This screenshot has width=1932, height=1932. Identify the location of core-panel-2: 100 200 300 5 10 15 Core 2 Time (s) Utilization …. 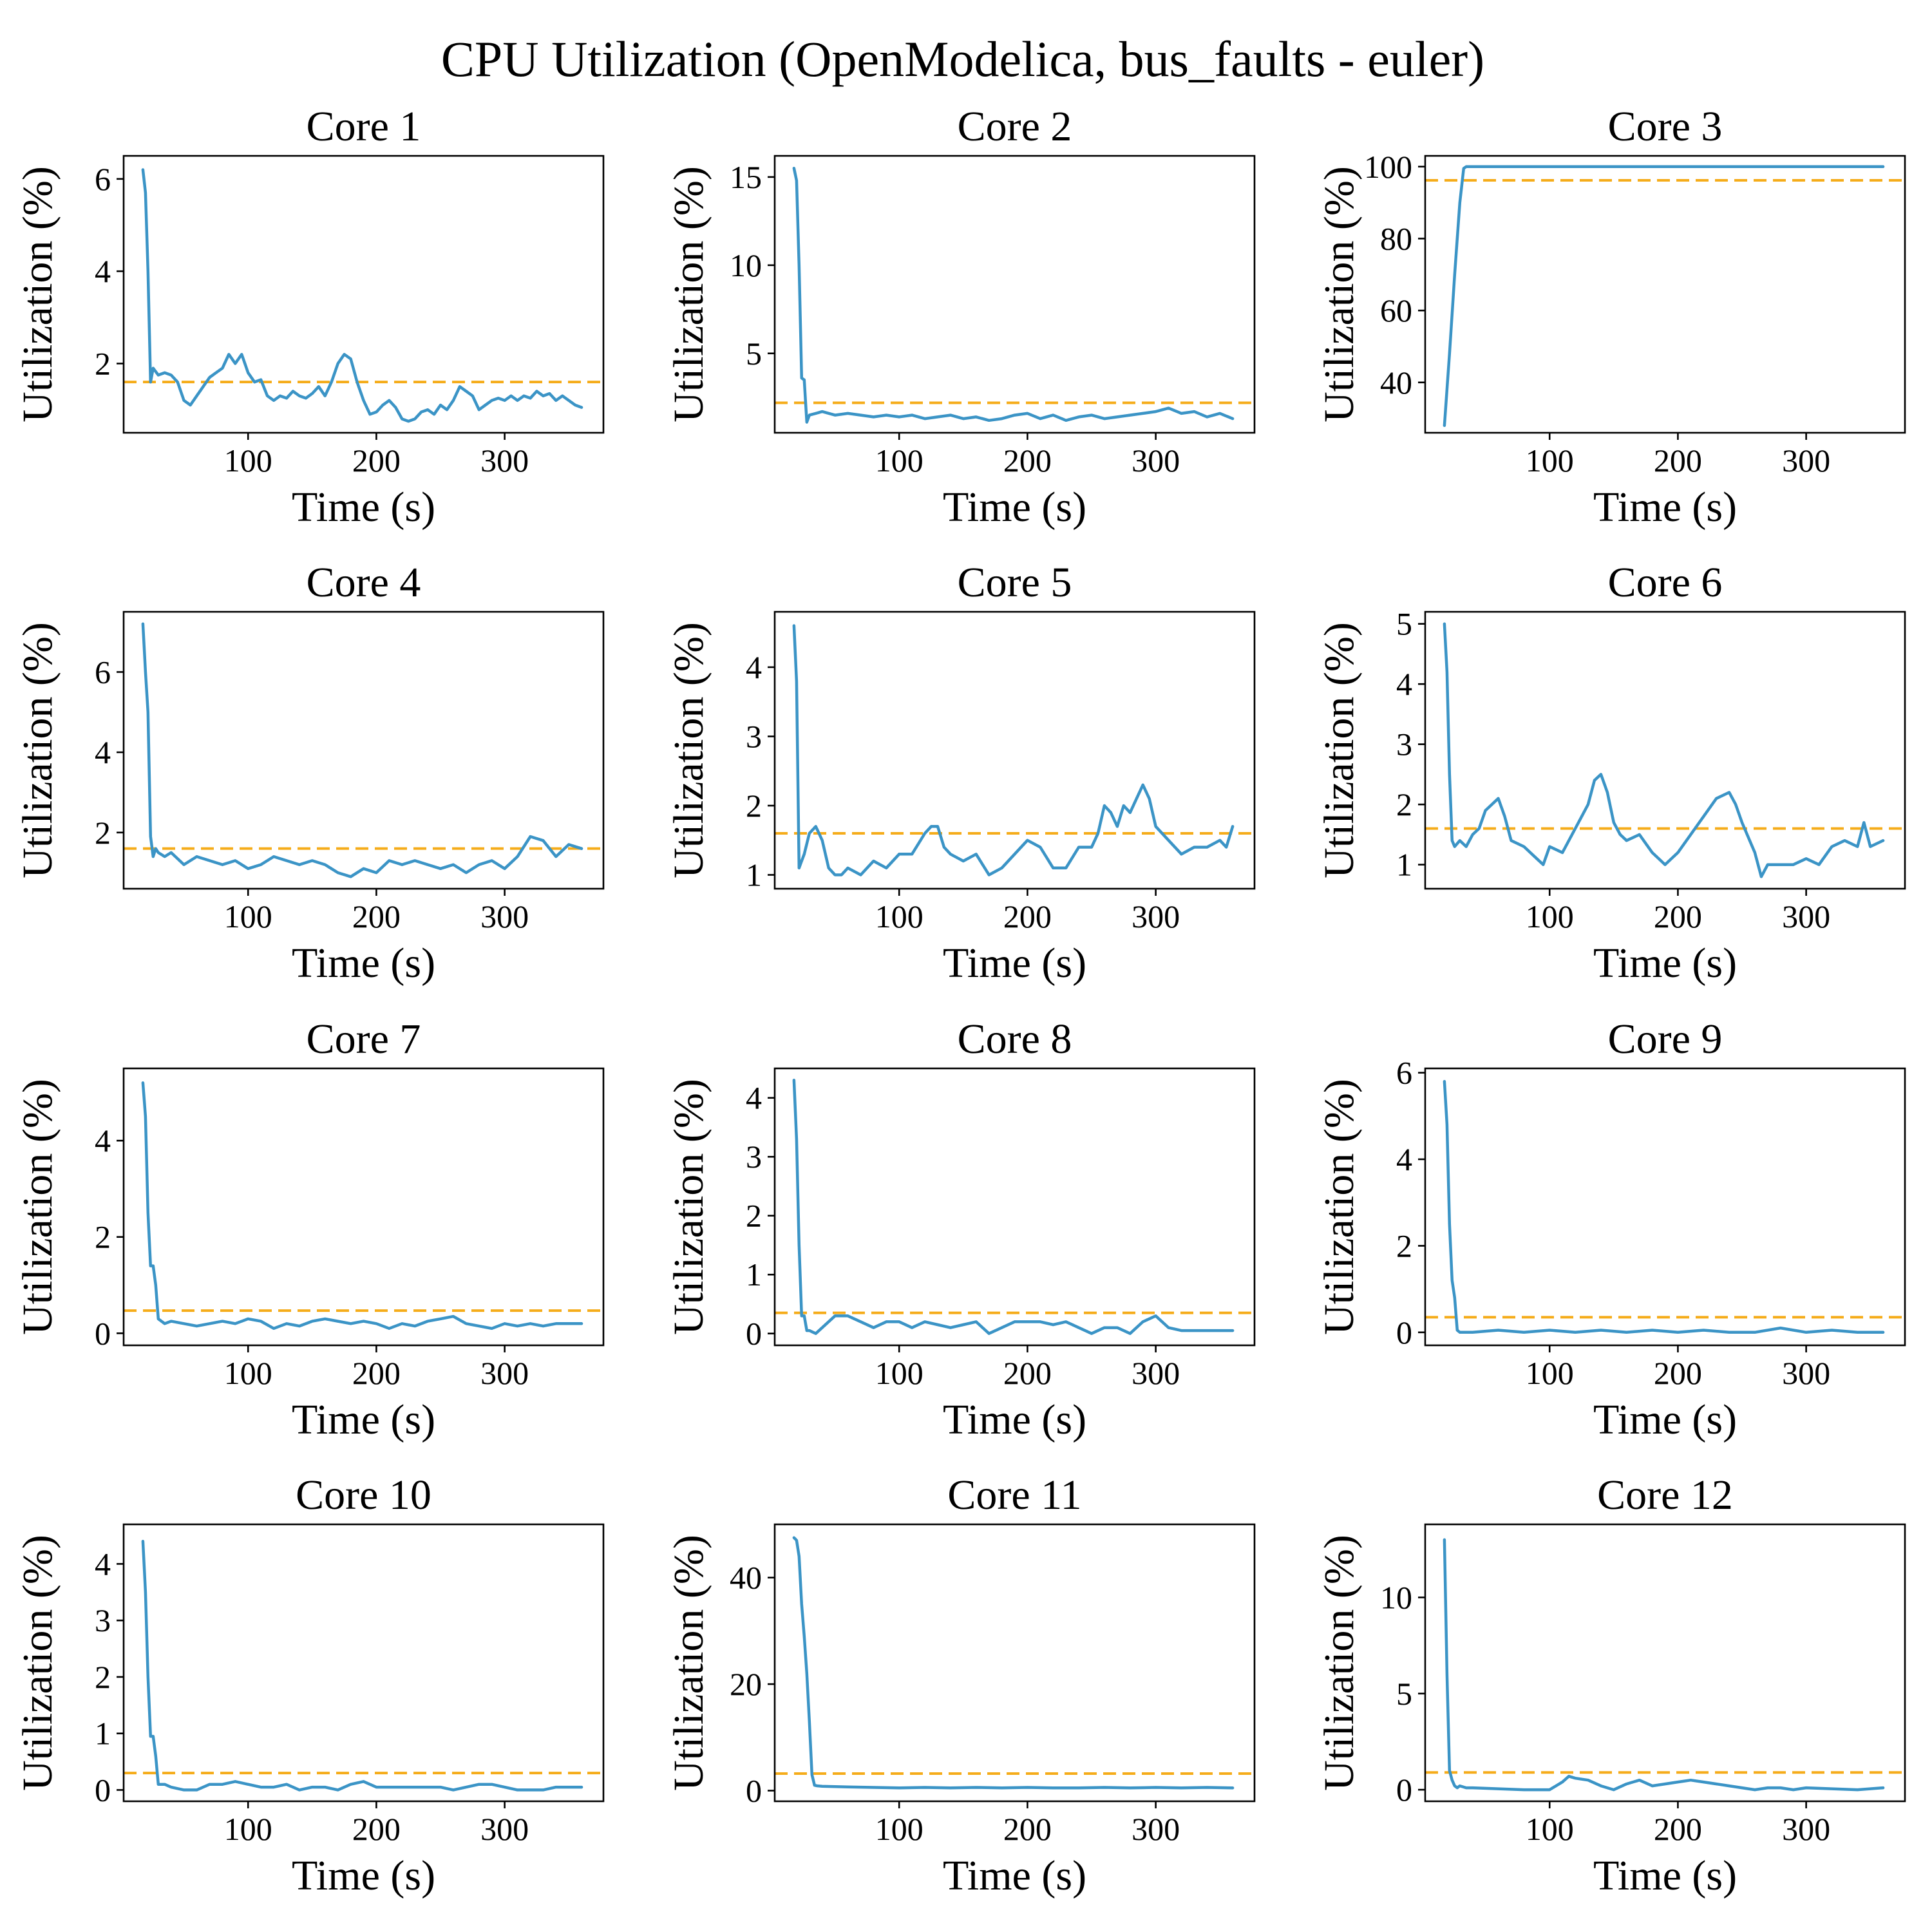
(961, 317).